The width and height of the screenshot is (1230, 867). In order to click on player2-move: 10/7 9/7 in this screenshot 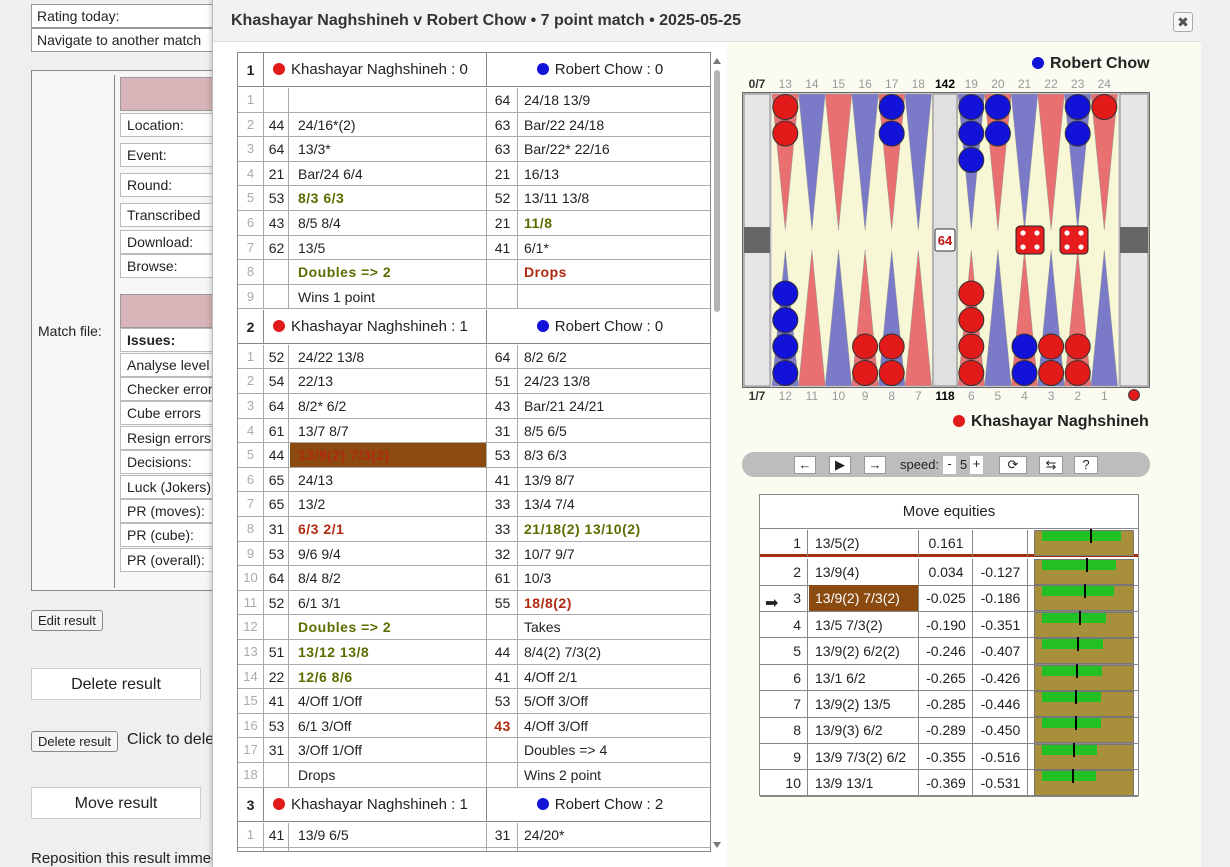, I will do `click(549, 553)`.